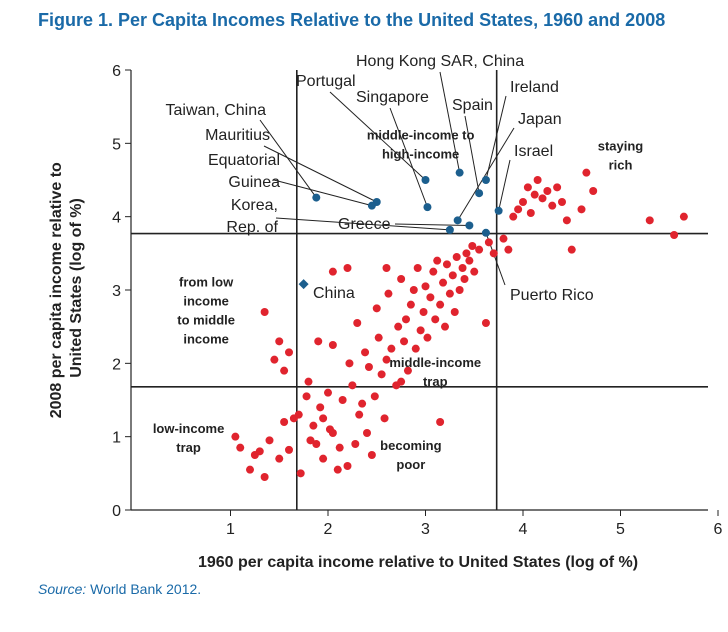  Describe the element at coordinates (392, 97) in the screenshot. I see `point-label: Singapore` at that location.